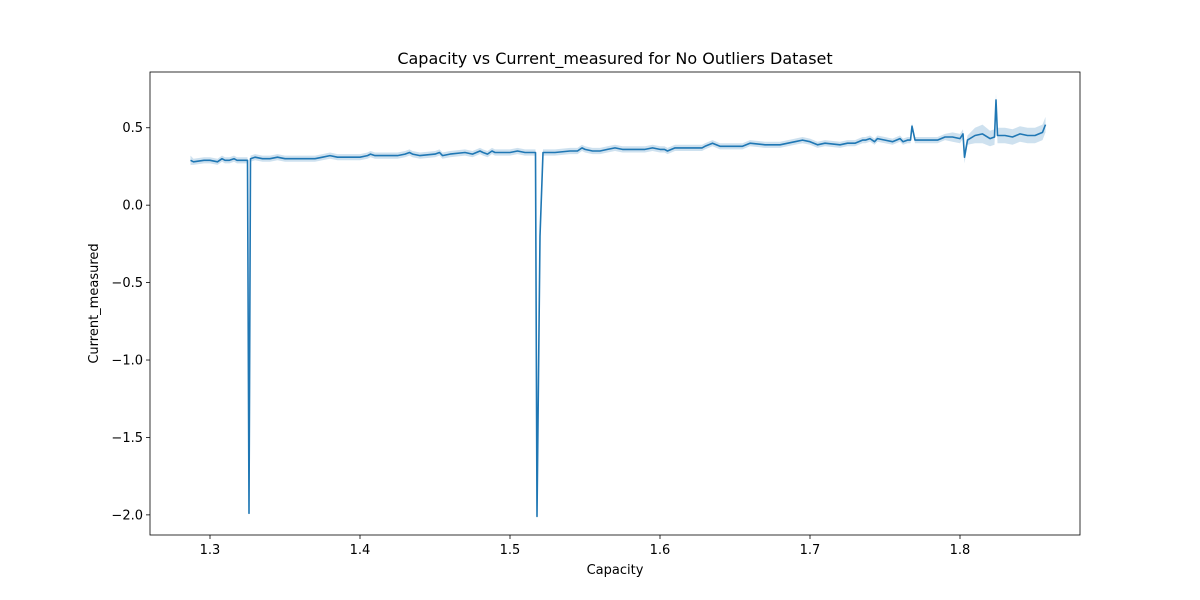  What do you see at coordinates (127, 515) in the screenshot?
I see `y-tick-label: −2.0` at bounding box center [127, 515].